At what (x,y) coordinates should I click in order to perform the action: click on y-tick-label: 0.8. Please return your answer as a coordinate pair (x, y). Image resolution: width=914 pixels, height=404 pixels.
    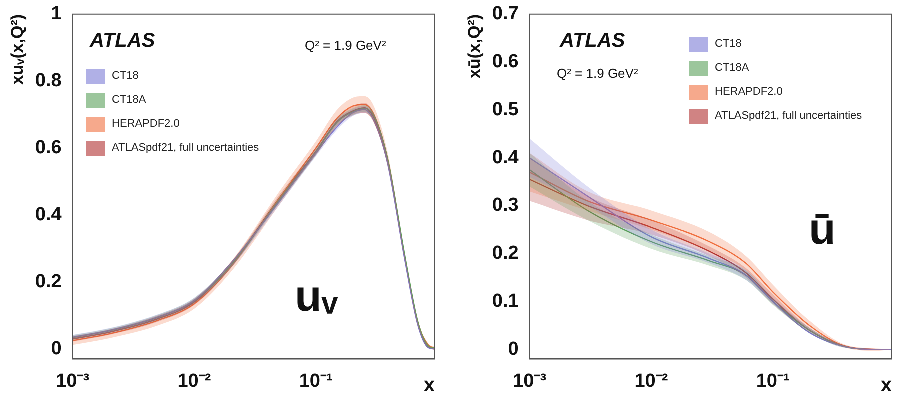
    Looking at the image, I should click on (48, 81).